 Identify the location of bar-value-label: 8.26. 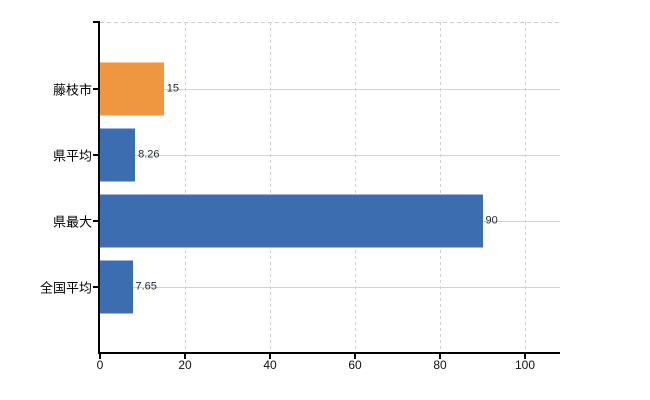
(149, 154).